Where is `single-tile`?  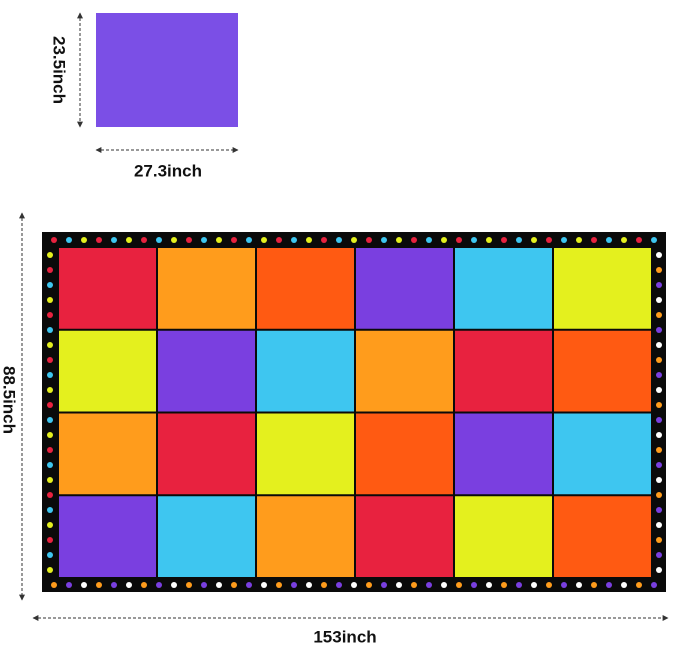 single-tile is located at coordinates (167, 70).